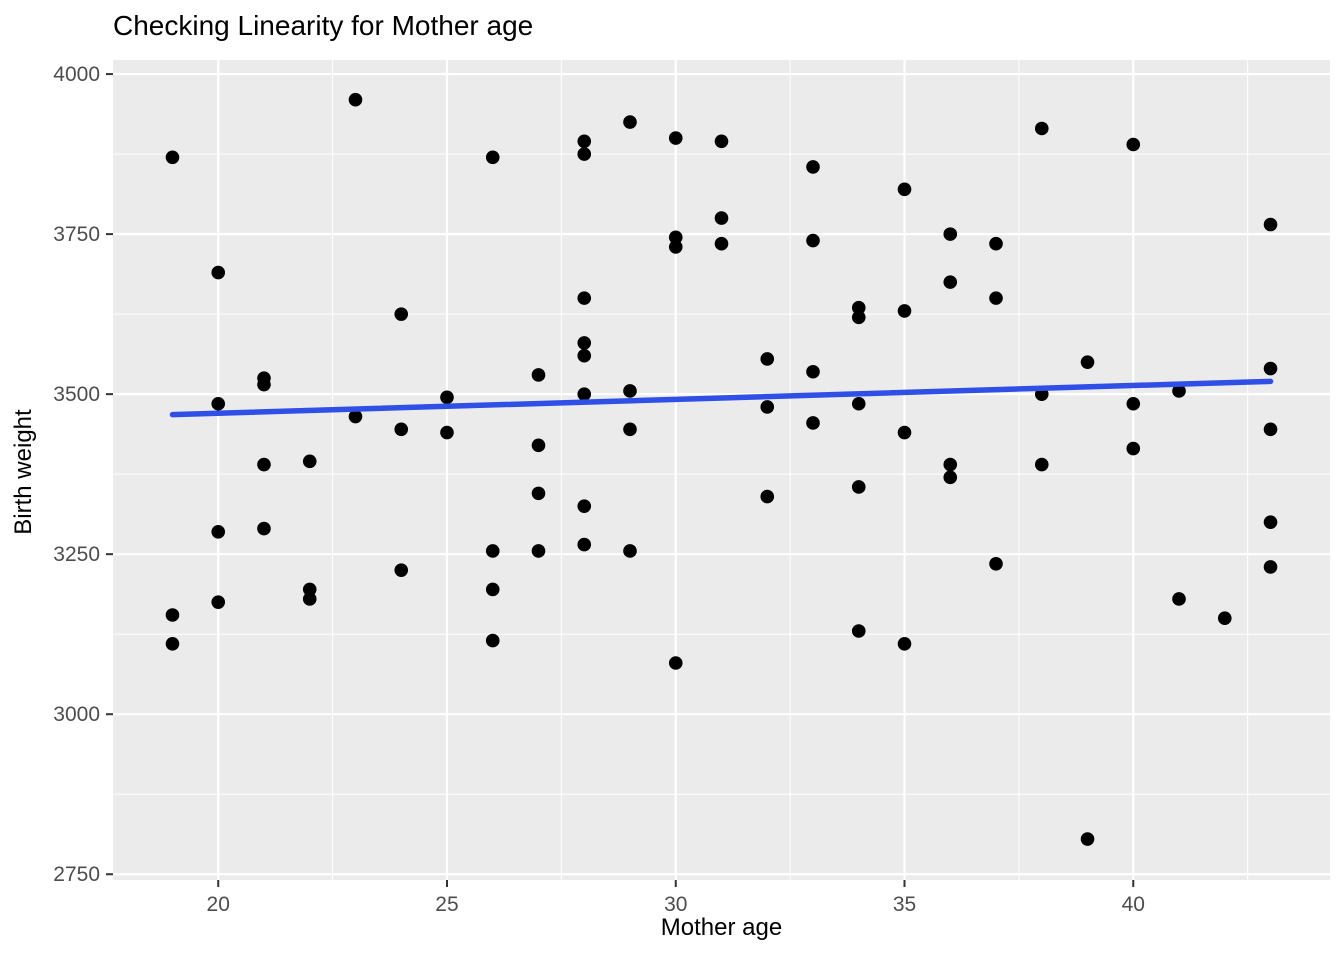  What do you see at coordinates (76, 714) in the screenshot?
I see `y-tick-label: 3000` at bounding box center [76, 714].